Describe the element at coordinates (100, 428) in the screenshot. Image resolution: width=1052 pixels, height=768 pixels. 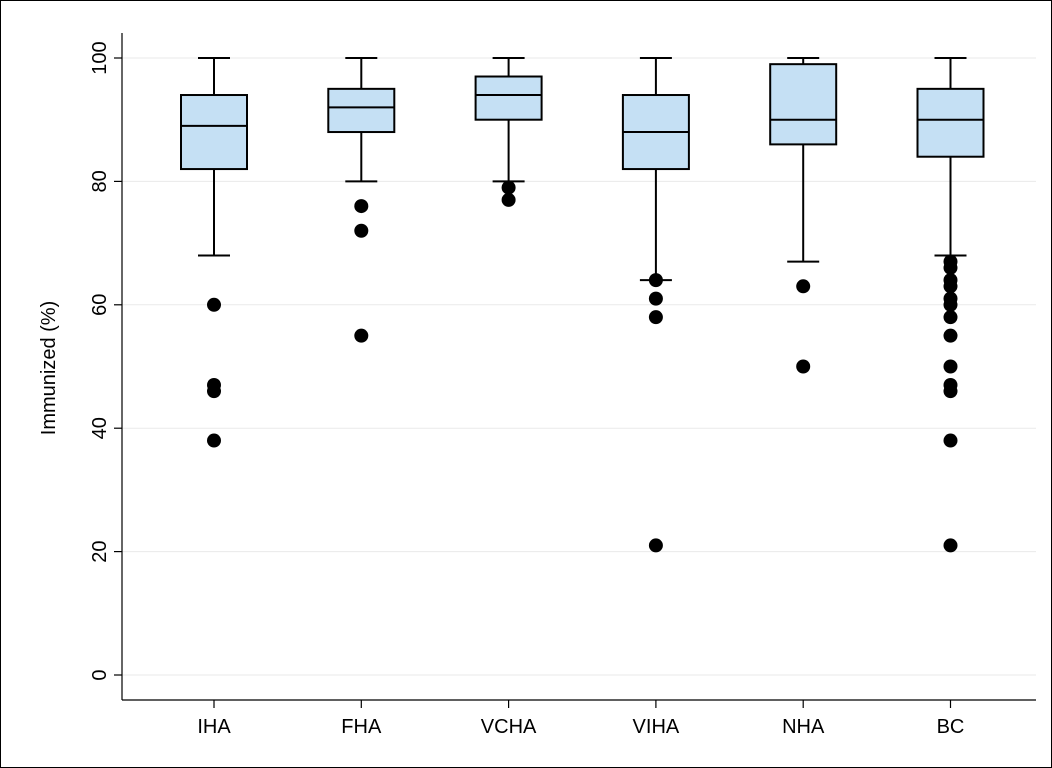
I see `y-tick-label: 40` at that location.